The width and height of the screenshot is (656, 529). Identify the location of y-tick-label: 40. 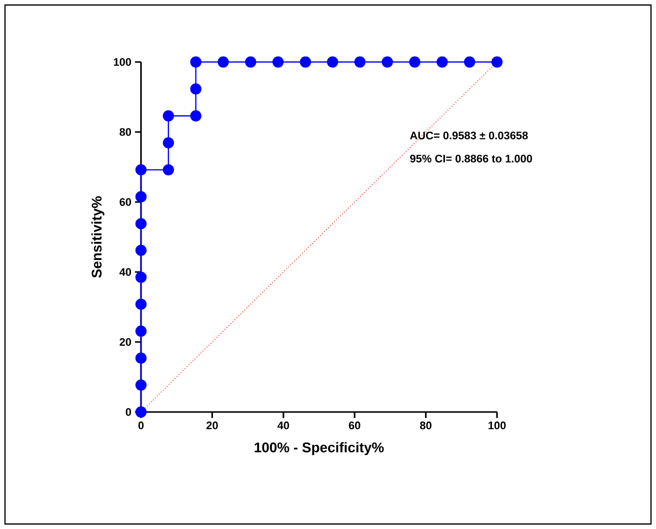
(125, 272).